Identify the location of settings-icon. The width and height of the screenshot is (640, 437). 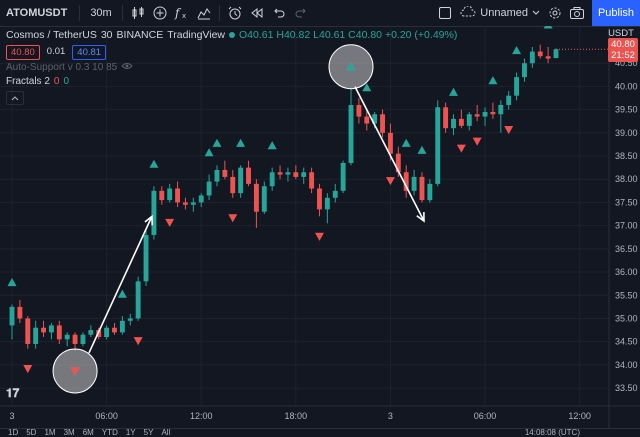
(555, 13).